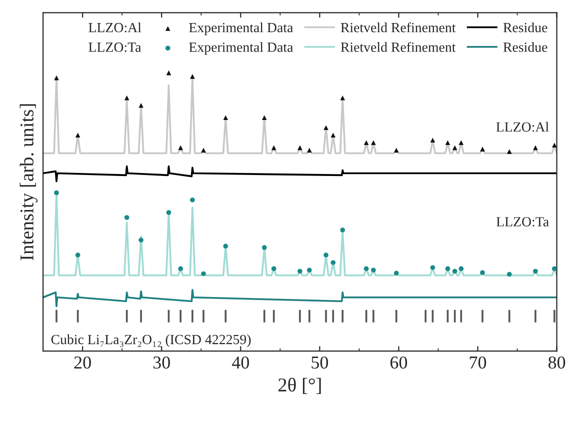 This screenshot has height=423, width=574. What do you see at coordinates (320, 362) in the screenshot?
I see `x-tick-label: 50` at bounding box center [320, 362].